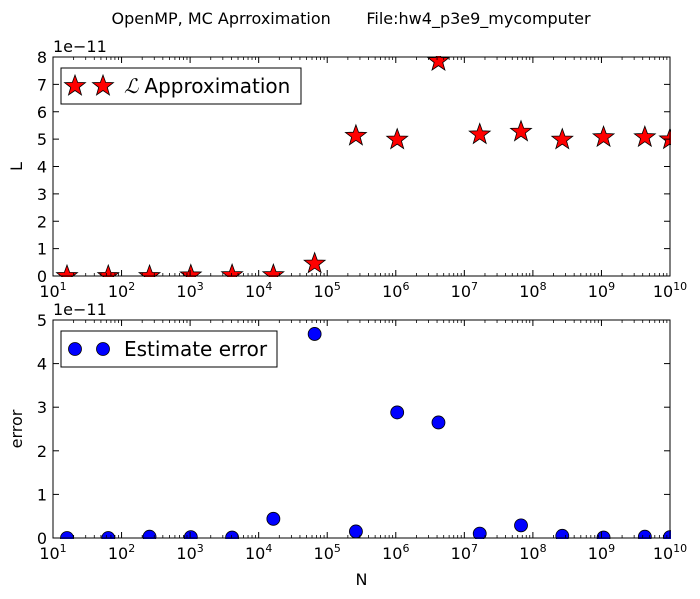 This screenshot has height=599, width=700. What do you see at coordinates (42, 221) in the screenshot?
I see `y-tick-label: 2` at bounding box center [42, 221].